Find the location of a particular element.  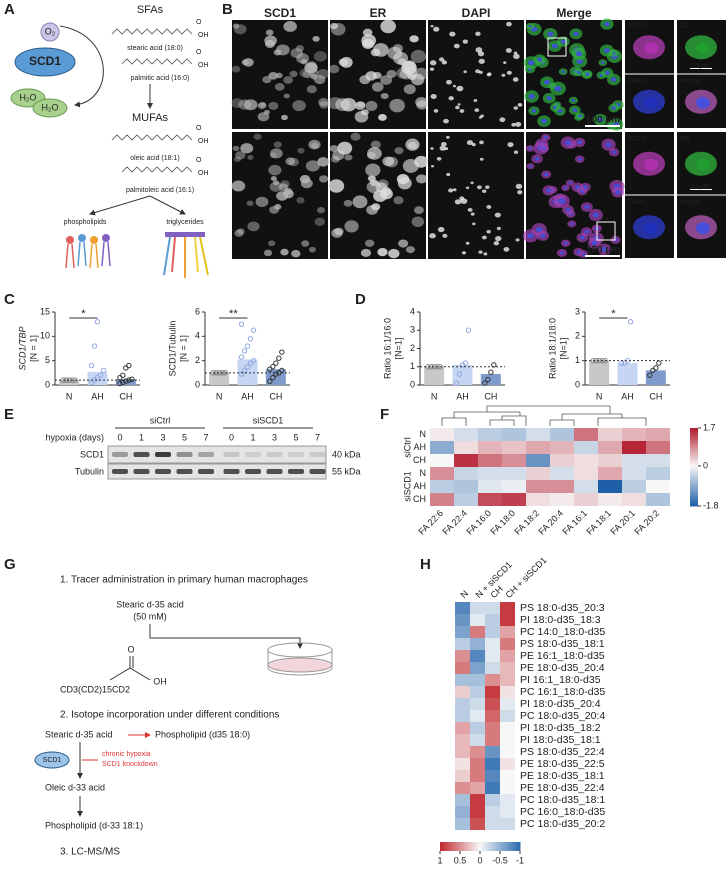

x-tick-label: N is located at coordinates (434, 396).